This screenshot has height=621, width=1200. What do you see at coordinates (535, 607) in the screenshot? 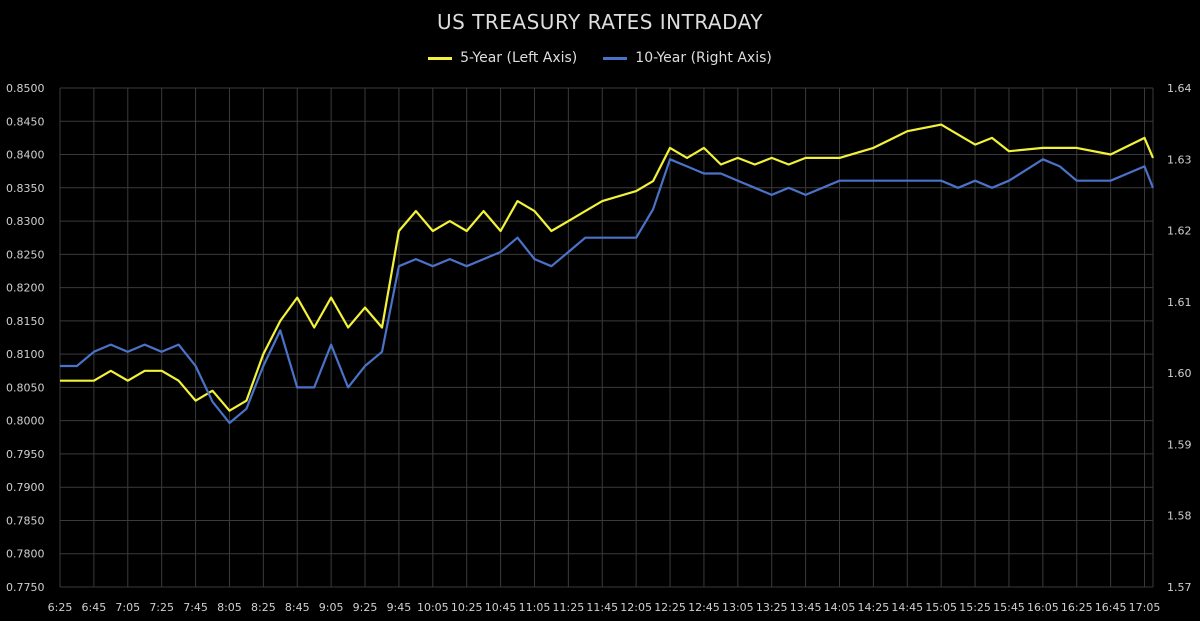
I see `x-axis-tick-label: 11:05` at bounding box center [535, 607].